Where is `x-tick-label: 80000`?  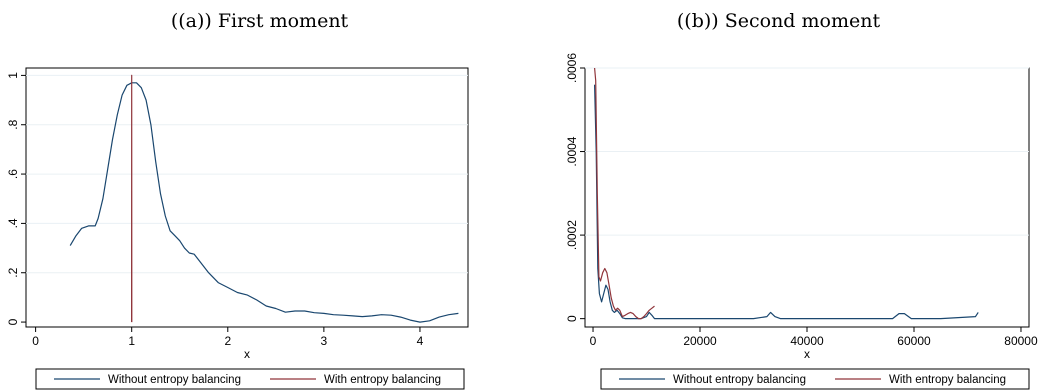 x-tick-label: 80000 is located at coordinates (1021, 341).